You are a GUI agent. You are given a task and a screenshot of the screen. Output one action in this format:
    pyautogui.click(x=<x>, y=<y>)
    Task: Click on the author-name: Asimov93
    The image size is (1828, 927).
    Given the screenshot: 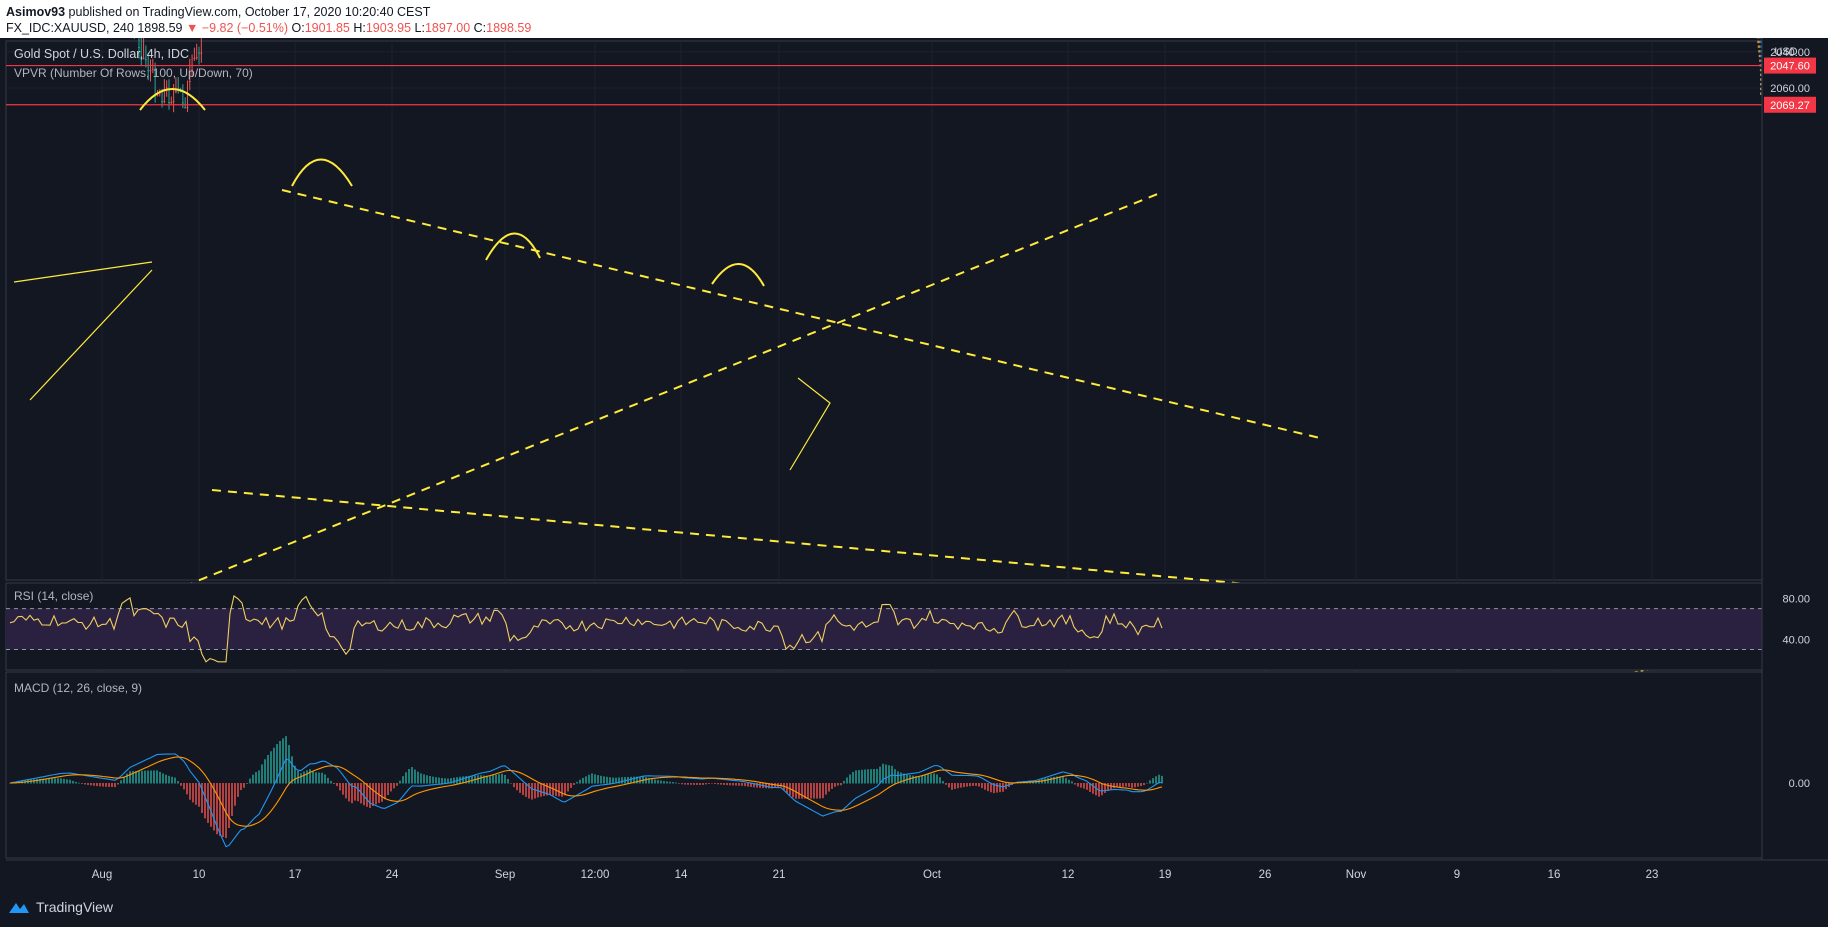 What is the action you would take?
    pyautogui.click(x=36, y=12)
    